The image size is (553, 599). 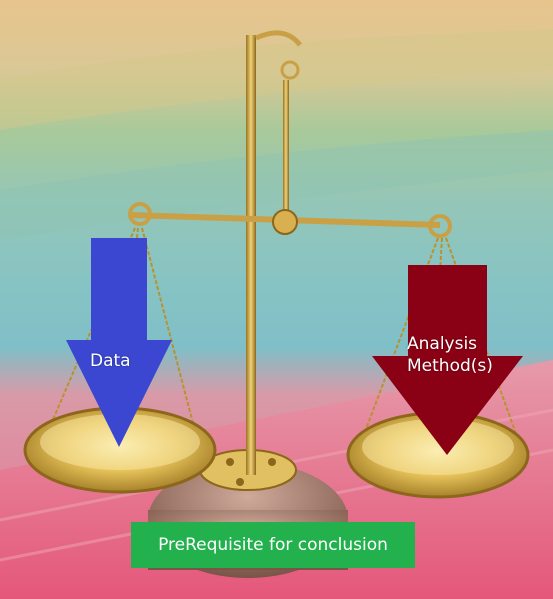 I want to click on conclusion-badge: PreRequisite for conclusion, so click(x=273, y=545).